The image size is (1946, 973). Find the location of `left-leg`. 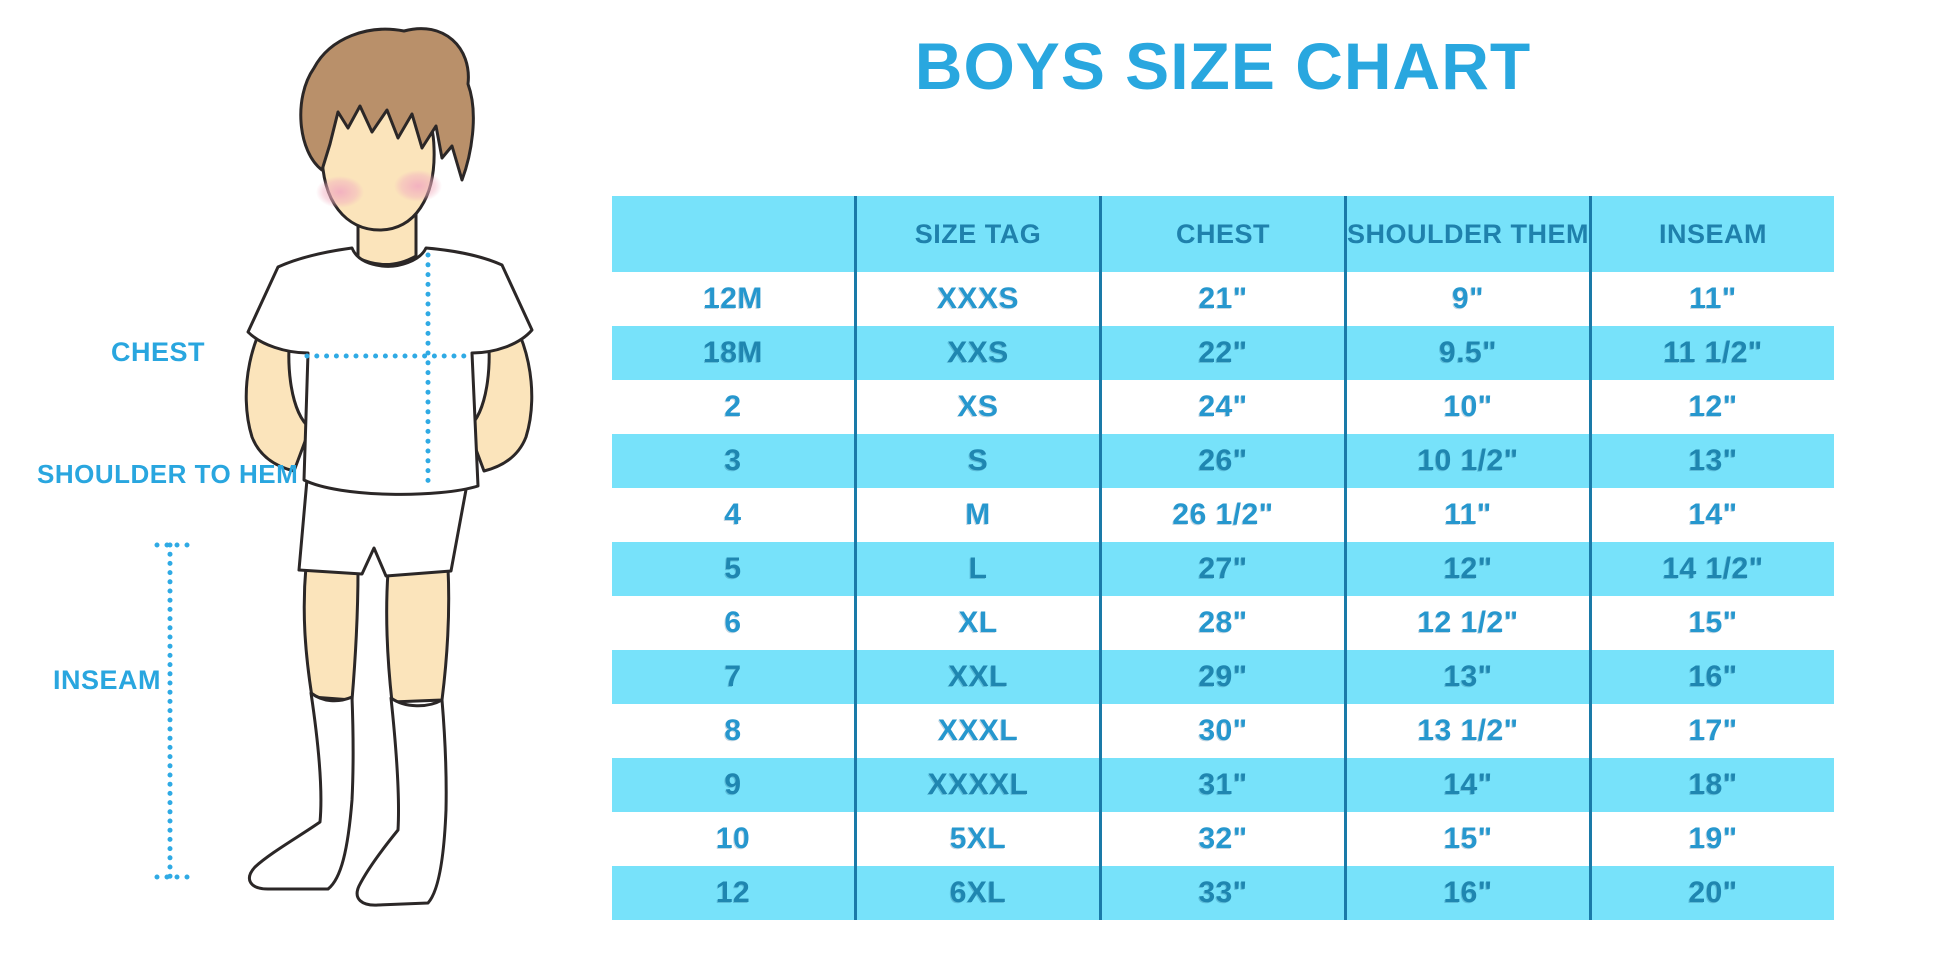

left-leg is located at coordinates (331, 633).